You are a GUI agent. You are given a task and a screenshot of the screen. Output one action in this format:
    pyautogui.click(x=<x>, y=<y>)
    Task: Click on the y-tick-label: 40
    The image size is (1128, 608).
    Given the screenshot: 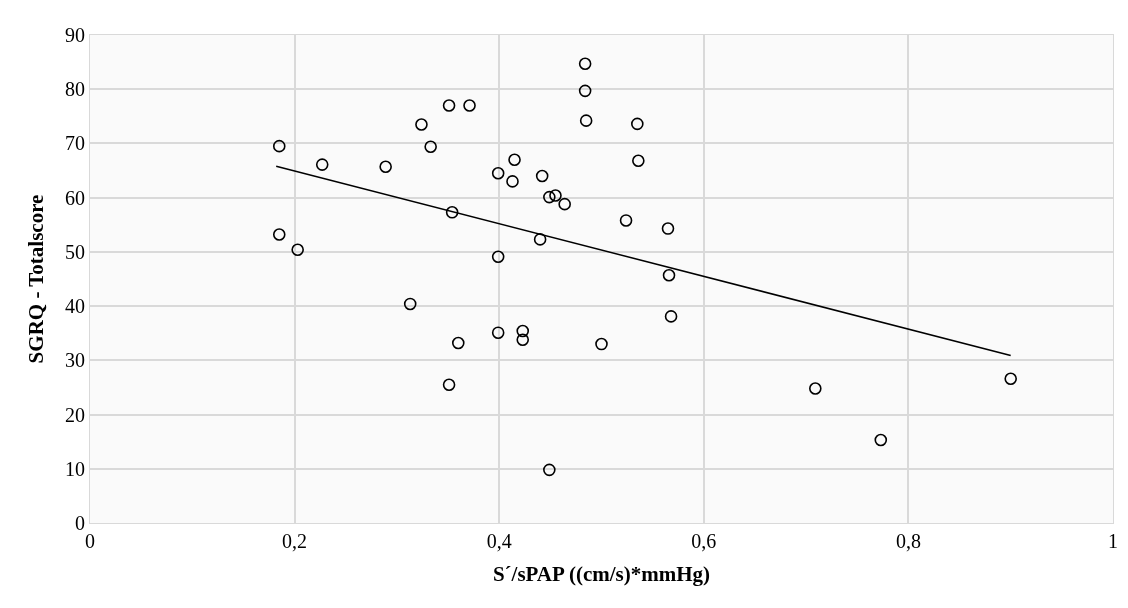 What is the action you would take?
    pyautogui.click(x=75, y=306)
    